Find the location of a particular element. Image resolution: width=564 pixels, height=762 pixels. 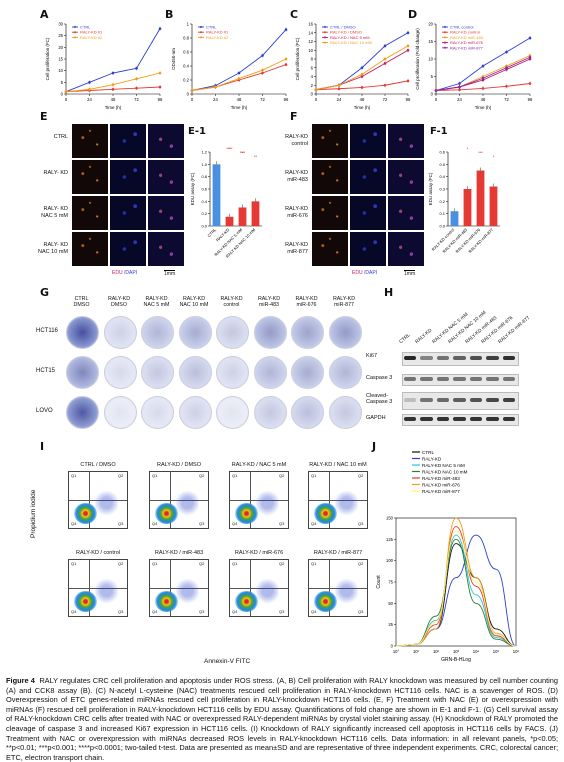

x-tick-label: 24 is located at coordinates (89, 99).